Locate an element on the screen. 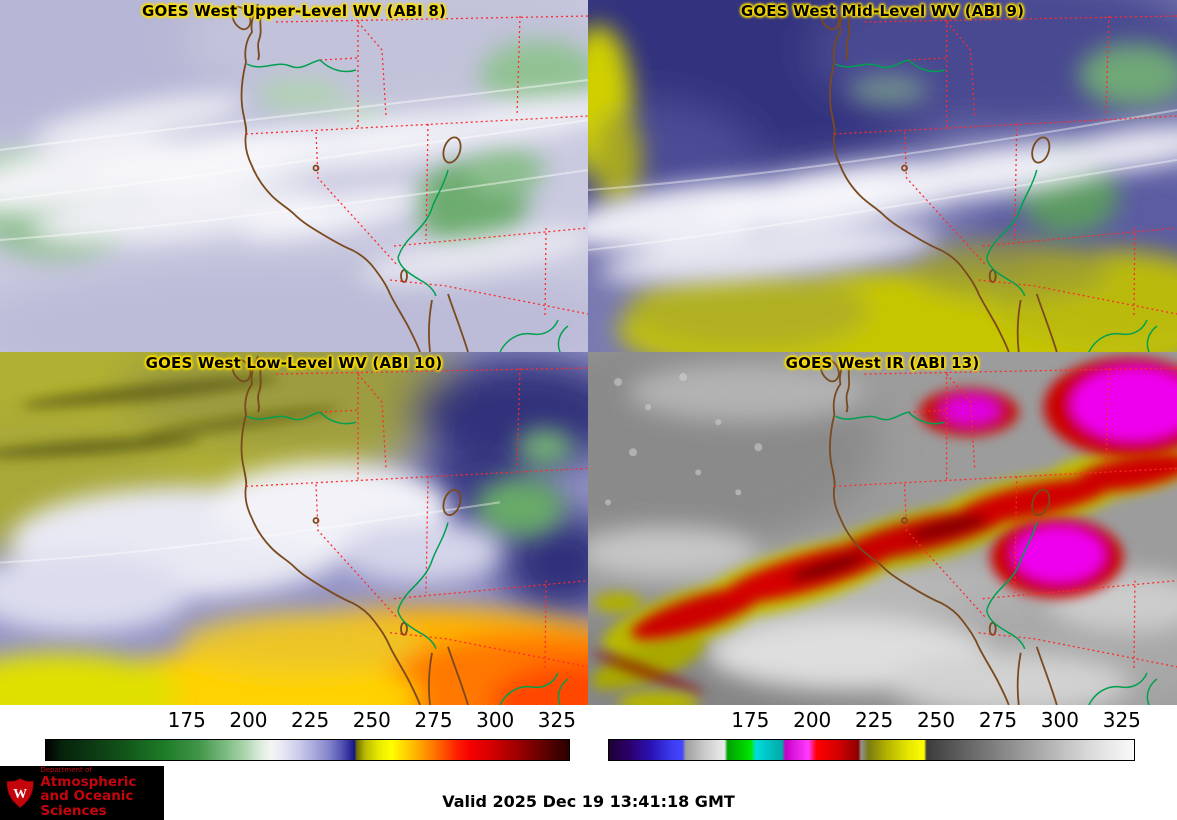  wv-colorbar-gradient is located at coordinates (307, 750).